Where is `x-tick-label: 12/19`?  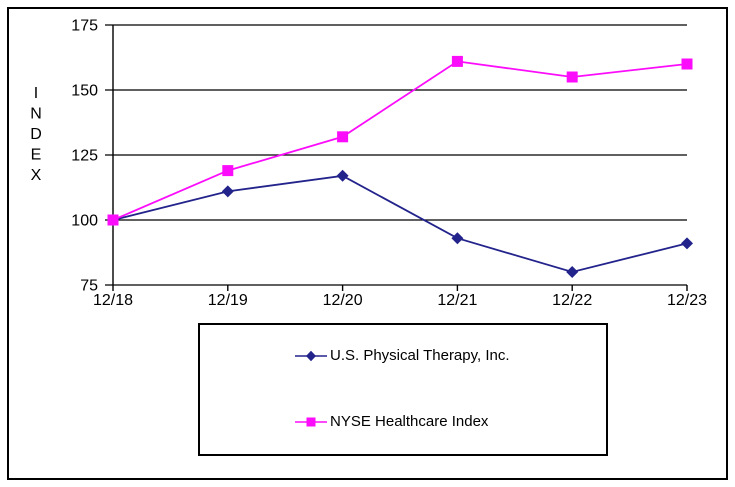
x-tick-label: 12/19 is located at coordinates (228, 300).